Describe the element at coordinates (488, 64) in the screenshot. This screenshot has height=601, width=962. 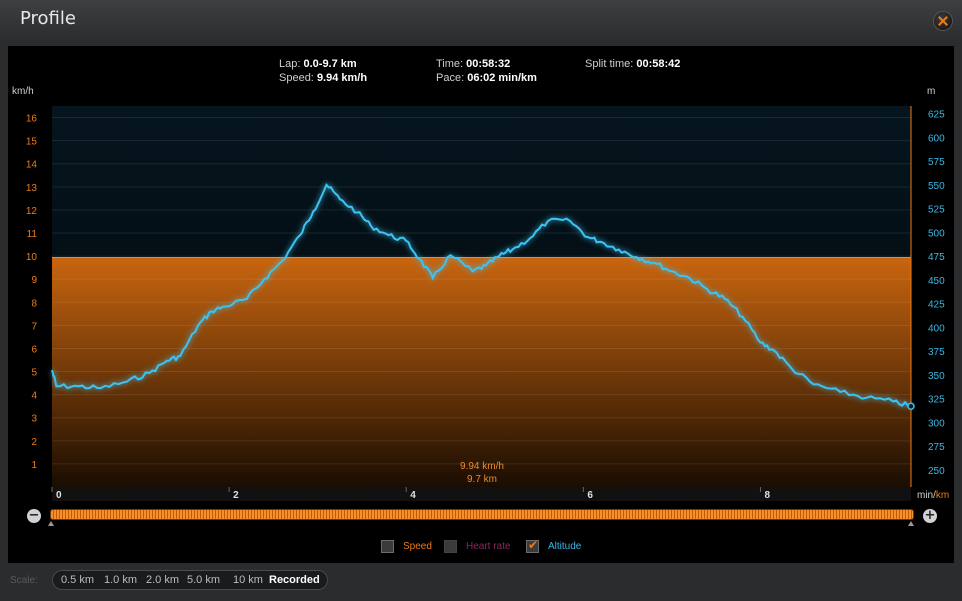
I see `time-value: 00:58:32` at that location.